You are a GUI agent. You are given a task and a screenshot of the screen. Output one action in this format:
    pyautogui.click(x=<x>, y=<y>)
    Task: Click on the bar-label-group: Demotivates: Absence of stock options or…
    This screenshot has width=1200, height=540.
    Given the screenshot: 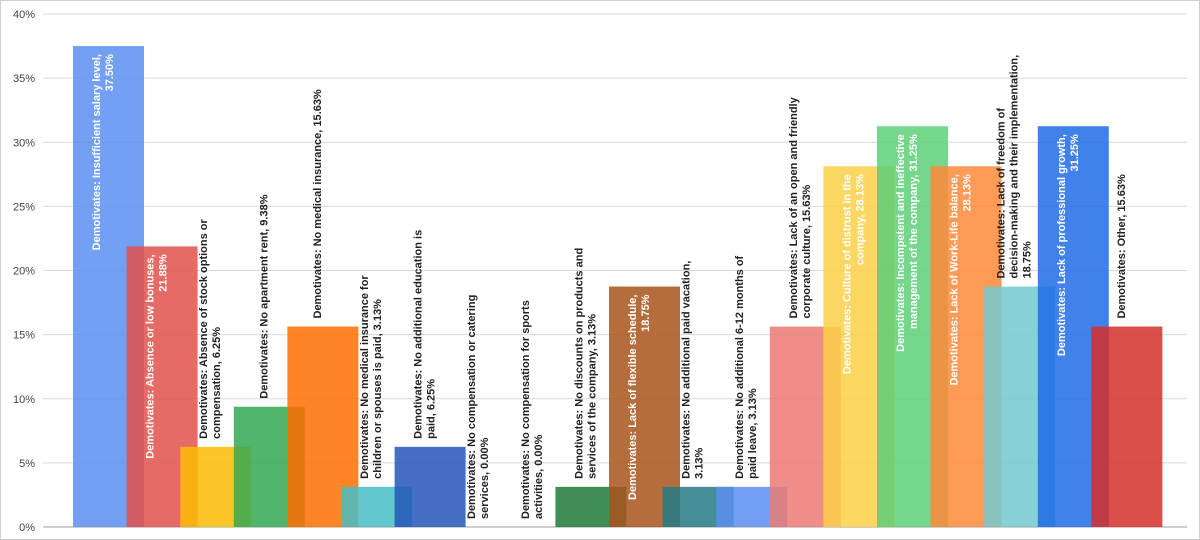 What is the action you would take?
    pyautogui.click(x=210, y=328)
    